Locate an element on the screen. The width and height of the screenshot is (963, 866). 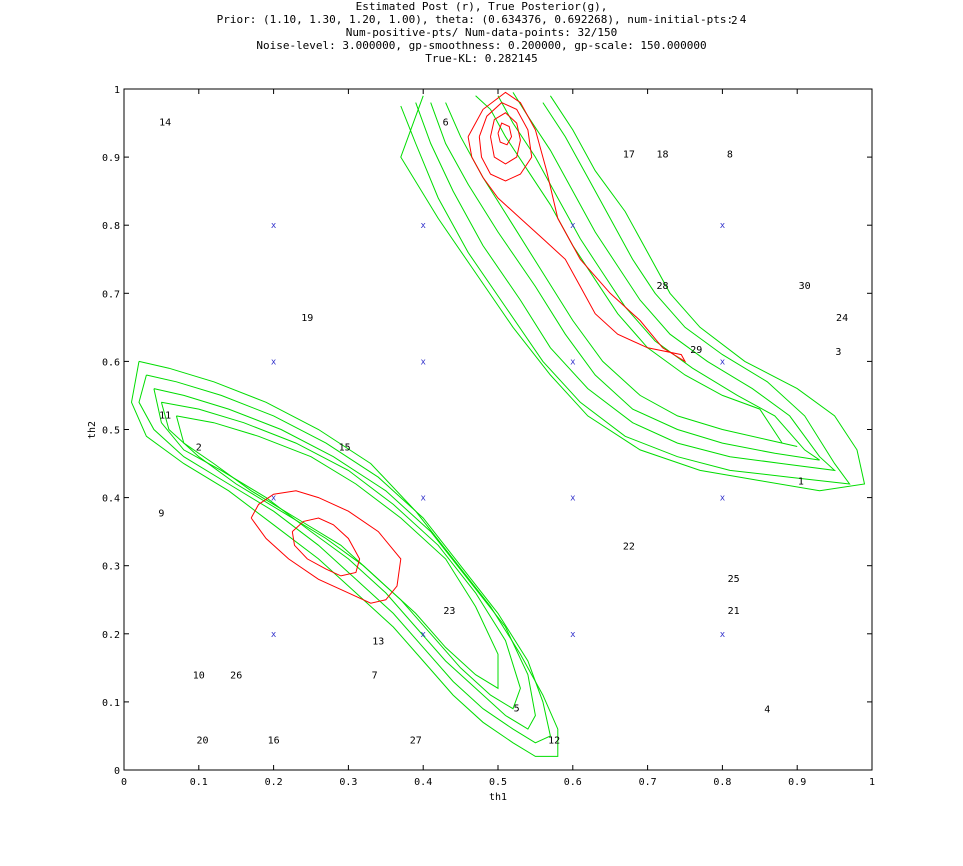
y-tick-label: 0.4 is located at coordinates (111, 499).